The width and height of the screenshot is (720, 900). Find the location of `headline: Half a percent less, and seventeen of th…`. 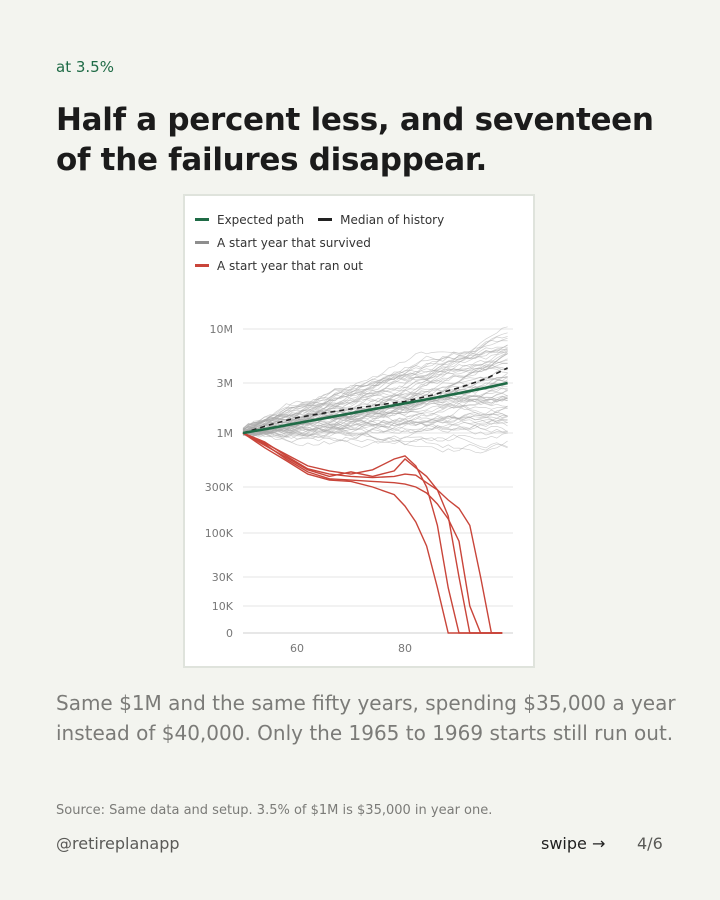

headline: Half a percent less, and seventeen of th… is located at coordinates (355, 140).